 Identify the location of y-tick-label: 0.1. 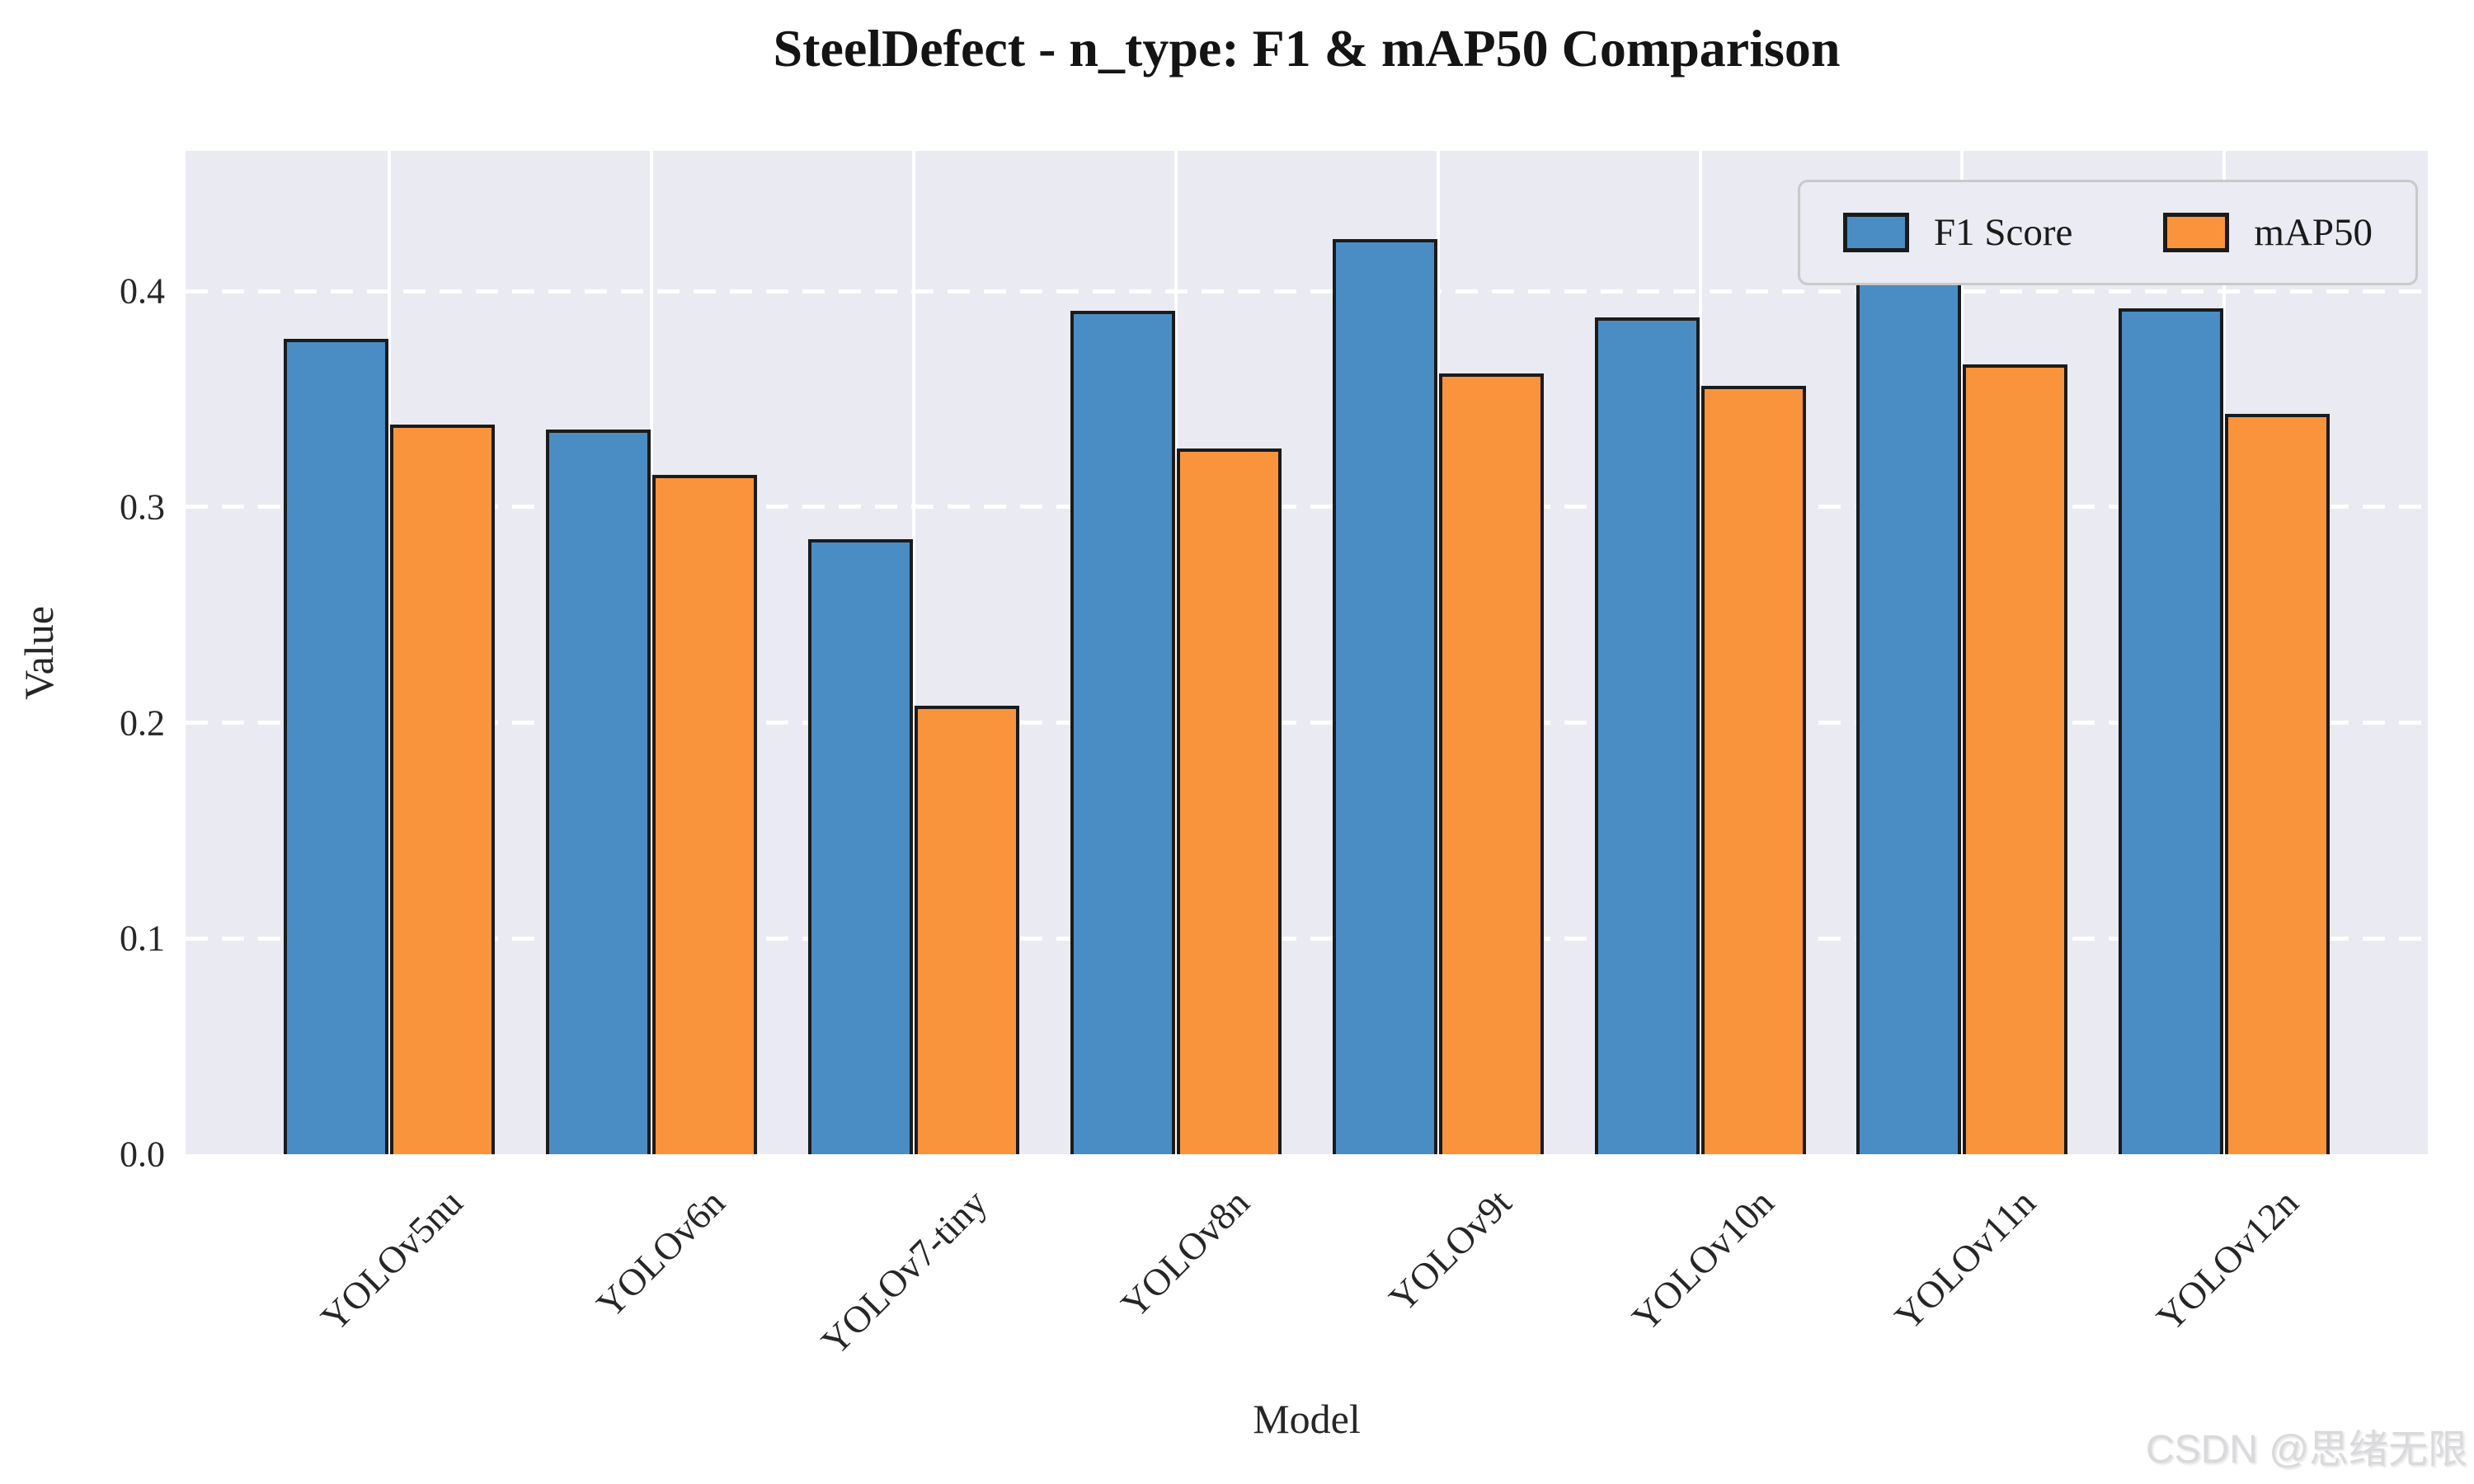
(142, 938).